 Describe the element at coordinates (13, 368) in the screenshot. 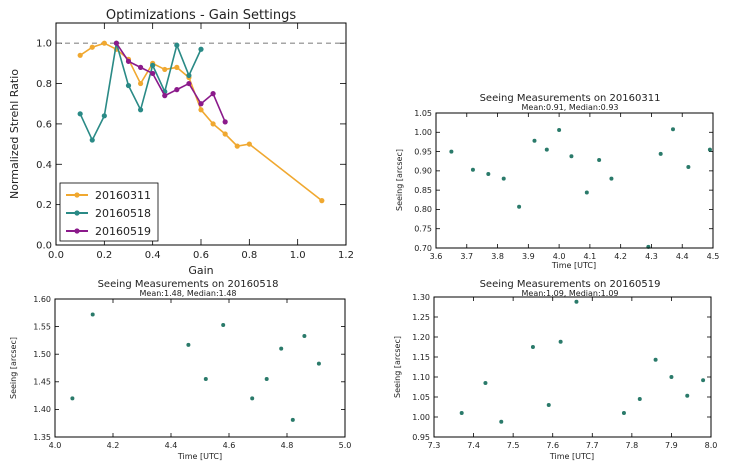

I see `seeing-chart-20160518-ylabel: Seeing [arcsec]` at that location.